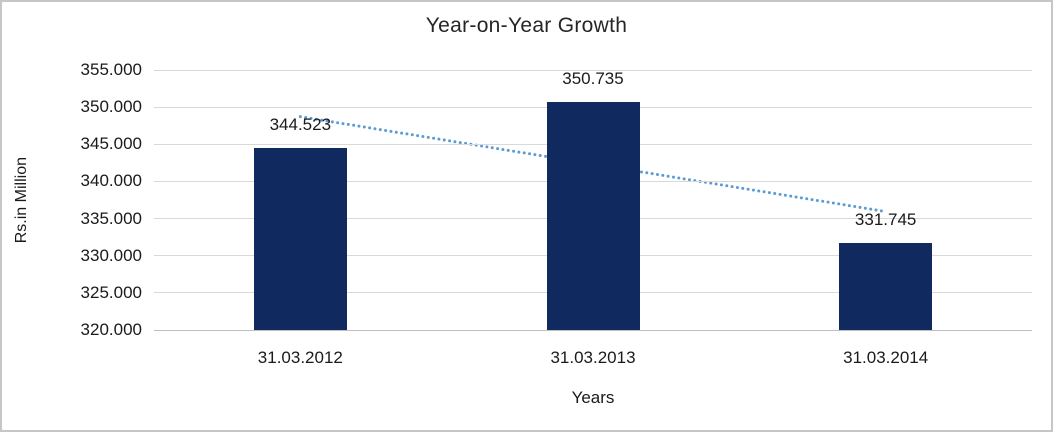 This screenshot has height=432, width=1053. Describe the element at coordinates (886, 357) in the screenshot. I see `x-axis-tick-label: 31.03.2014` at that location.